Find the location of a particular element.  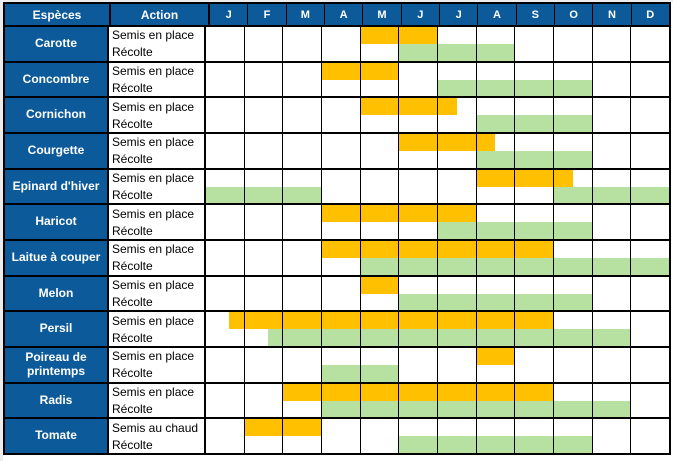

header-month: M is located at coordinates (306, 14).